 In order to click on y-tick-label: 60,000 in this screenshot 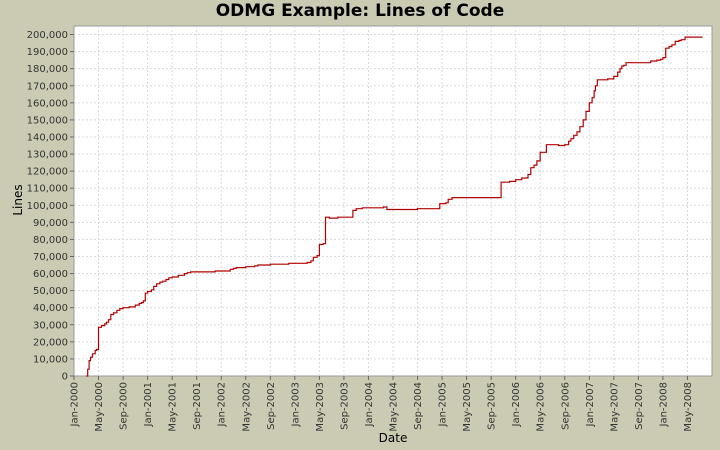, I will do `click(50, 274)`.